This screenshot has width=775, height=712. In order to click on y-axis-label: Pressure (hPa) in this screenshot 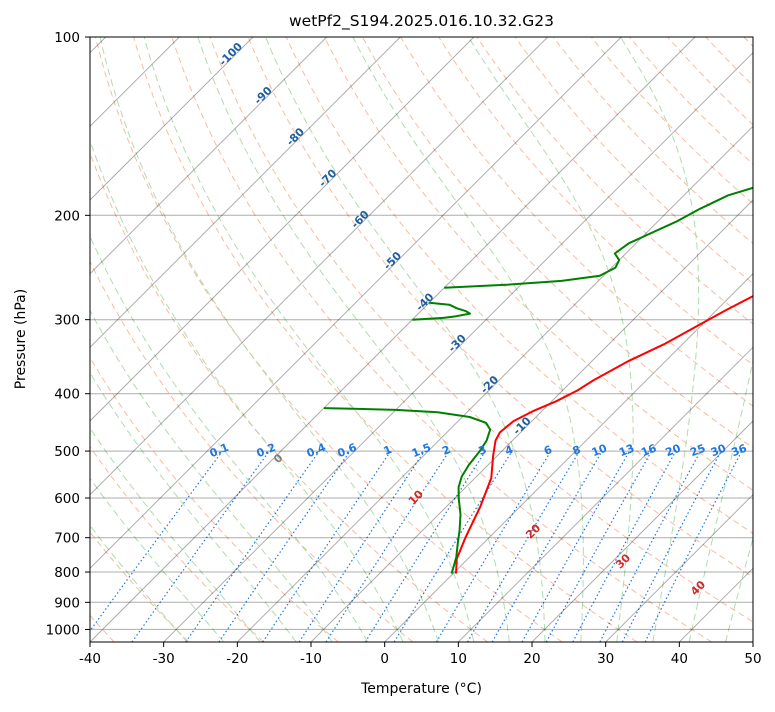, I will do `click(21, 339)`.